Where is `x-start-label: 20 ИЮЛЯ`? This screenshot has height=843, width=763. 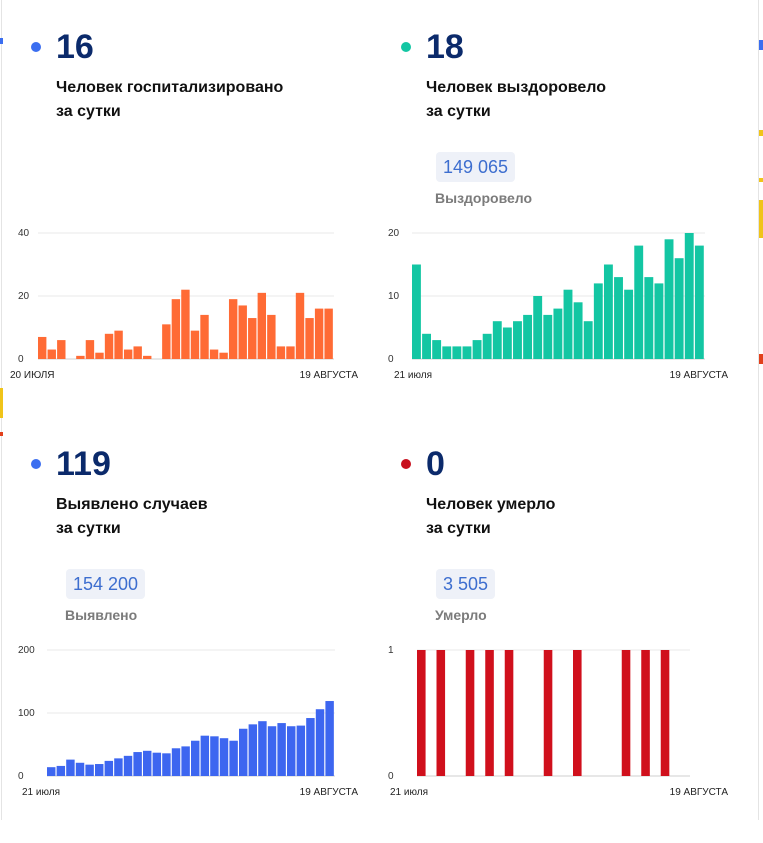
x-start-label: 20 ИЮЛЯ is located at coordinates (32, 375).